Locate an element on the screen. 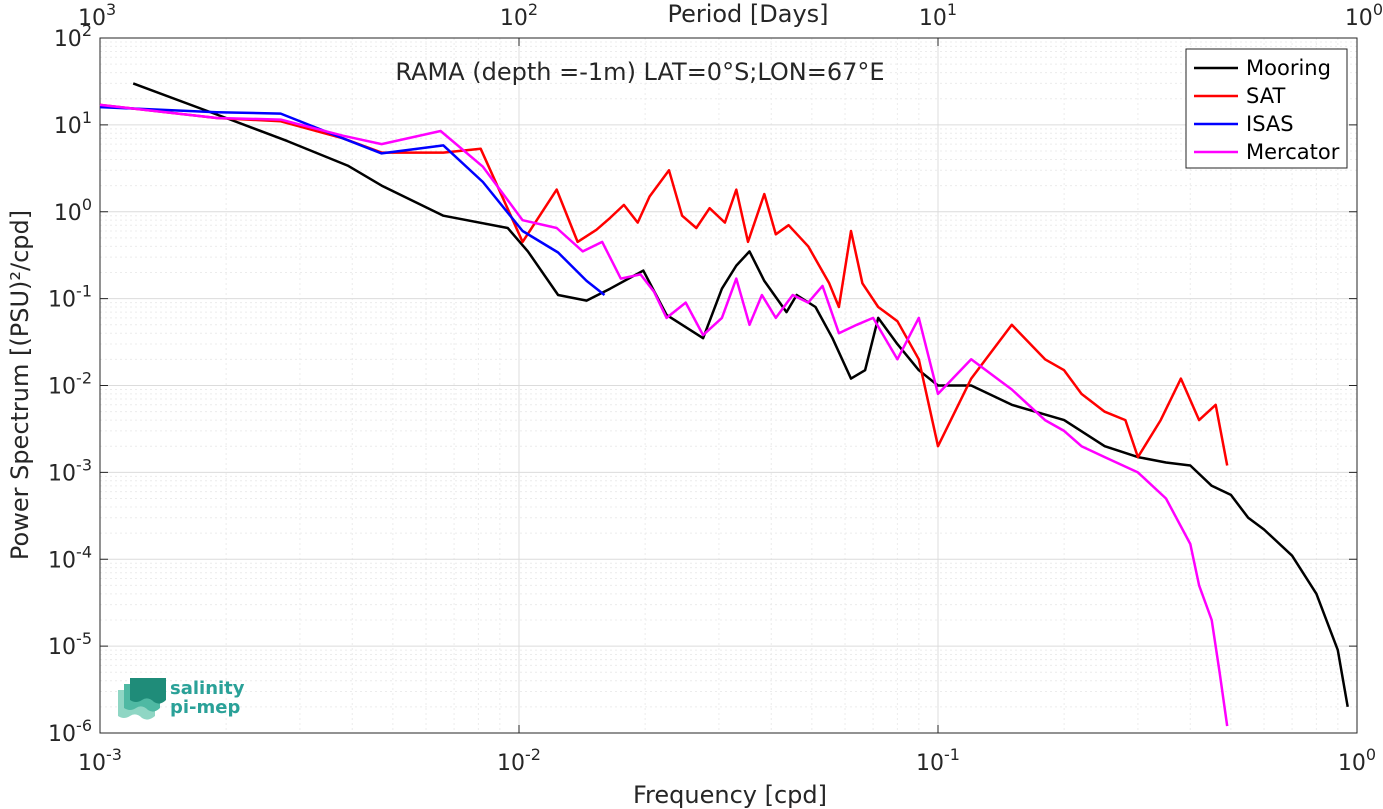  series-line-isas is located at coordinates (352, 200).